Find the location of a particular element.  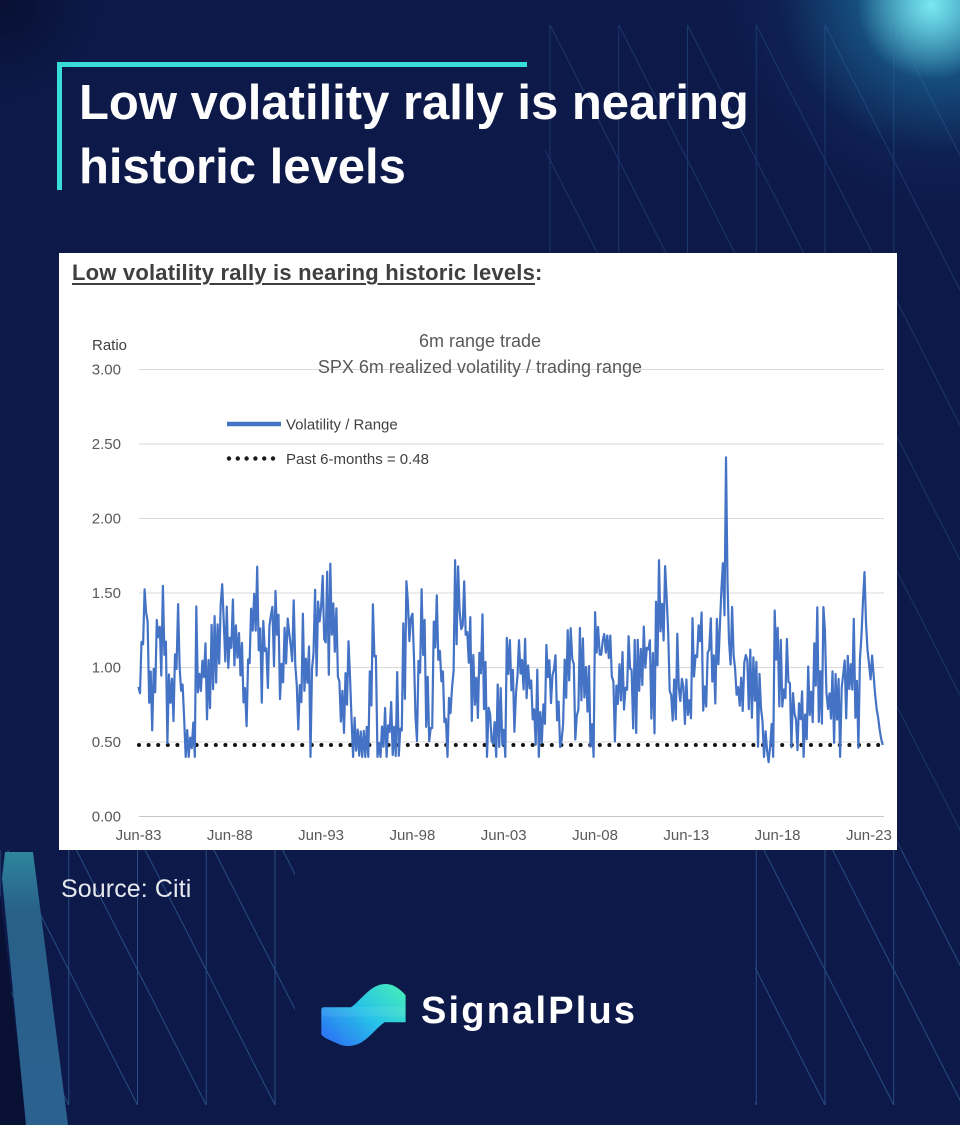

svg-text: Jun-98 is located at coordinates (412, 835).